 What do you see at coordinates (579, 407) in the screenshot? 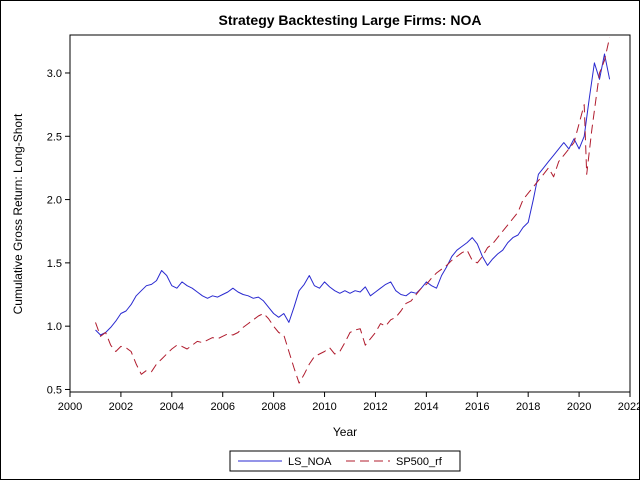
I see `x-tick-label: 2020` at bounding box center [579, 407].